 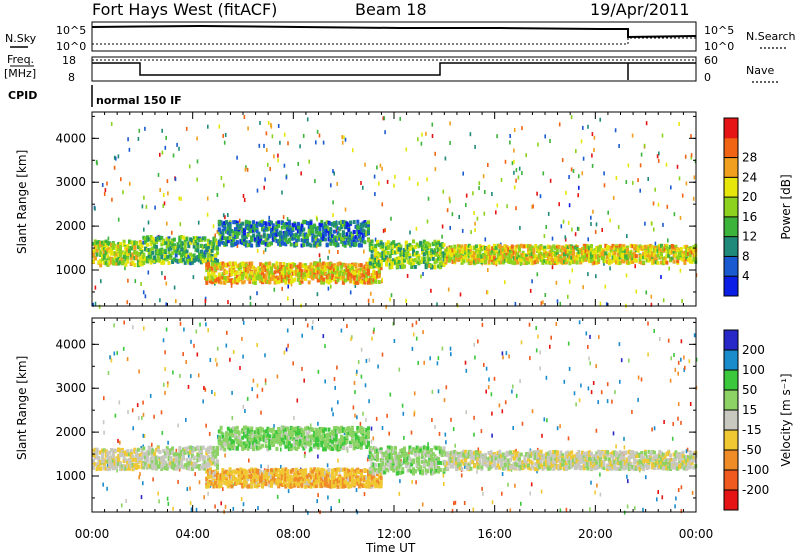 What do you see at coordinates (143, 448) in the screenshot?
I see `velocity-band-cell` at bounding box center [143, 448].